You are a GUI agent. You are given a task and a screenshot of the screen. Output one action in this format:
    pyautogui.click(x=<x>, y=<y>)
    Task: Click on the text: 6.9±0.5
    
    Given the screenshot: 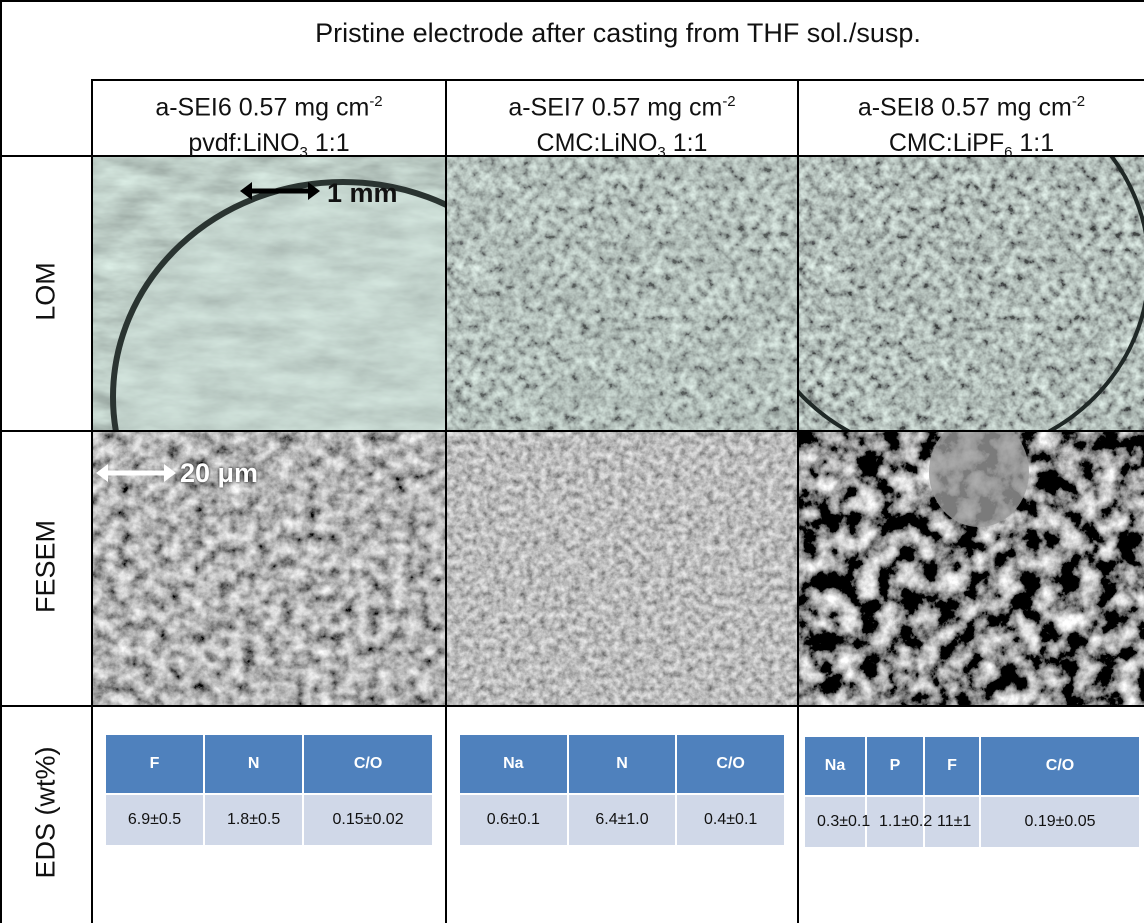 What is the action you would take?
    pyautogui.click(x=154, y=820)
    